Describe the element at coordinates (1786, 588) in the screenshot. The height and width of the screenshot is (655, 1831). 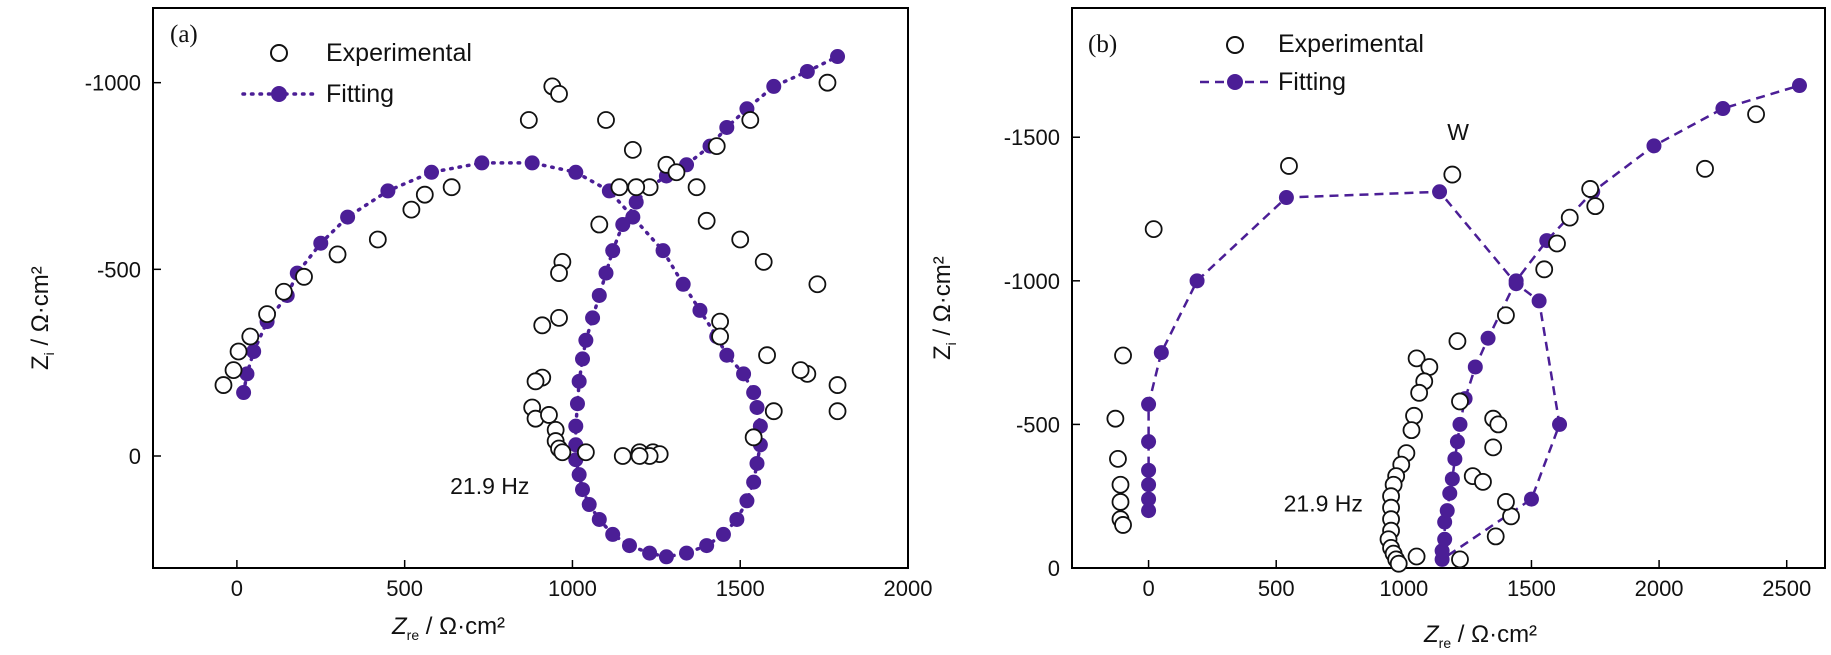
I see `x-tick-label: 2500` at that location.